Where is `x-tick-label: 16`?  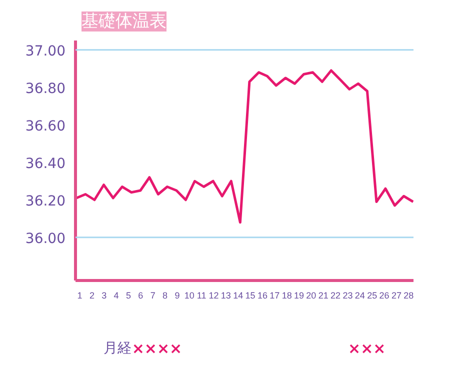
x-tick-label: 16 is located at coordinates (262, 295).